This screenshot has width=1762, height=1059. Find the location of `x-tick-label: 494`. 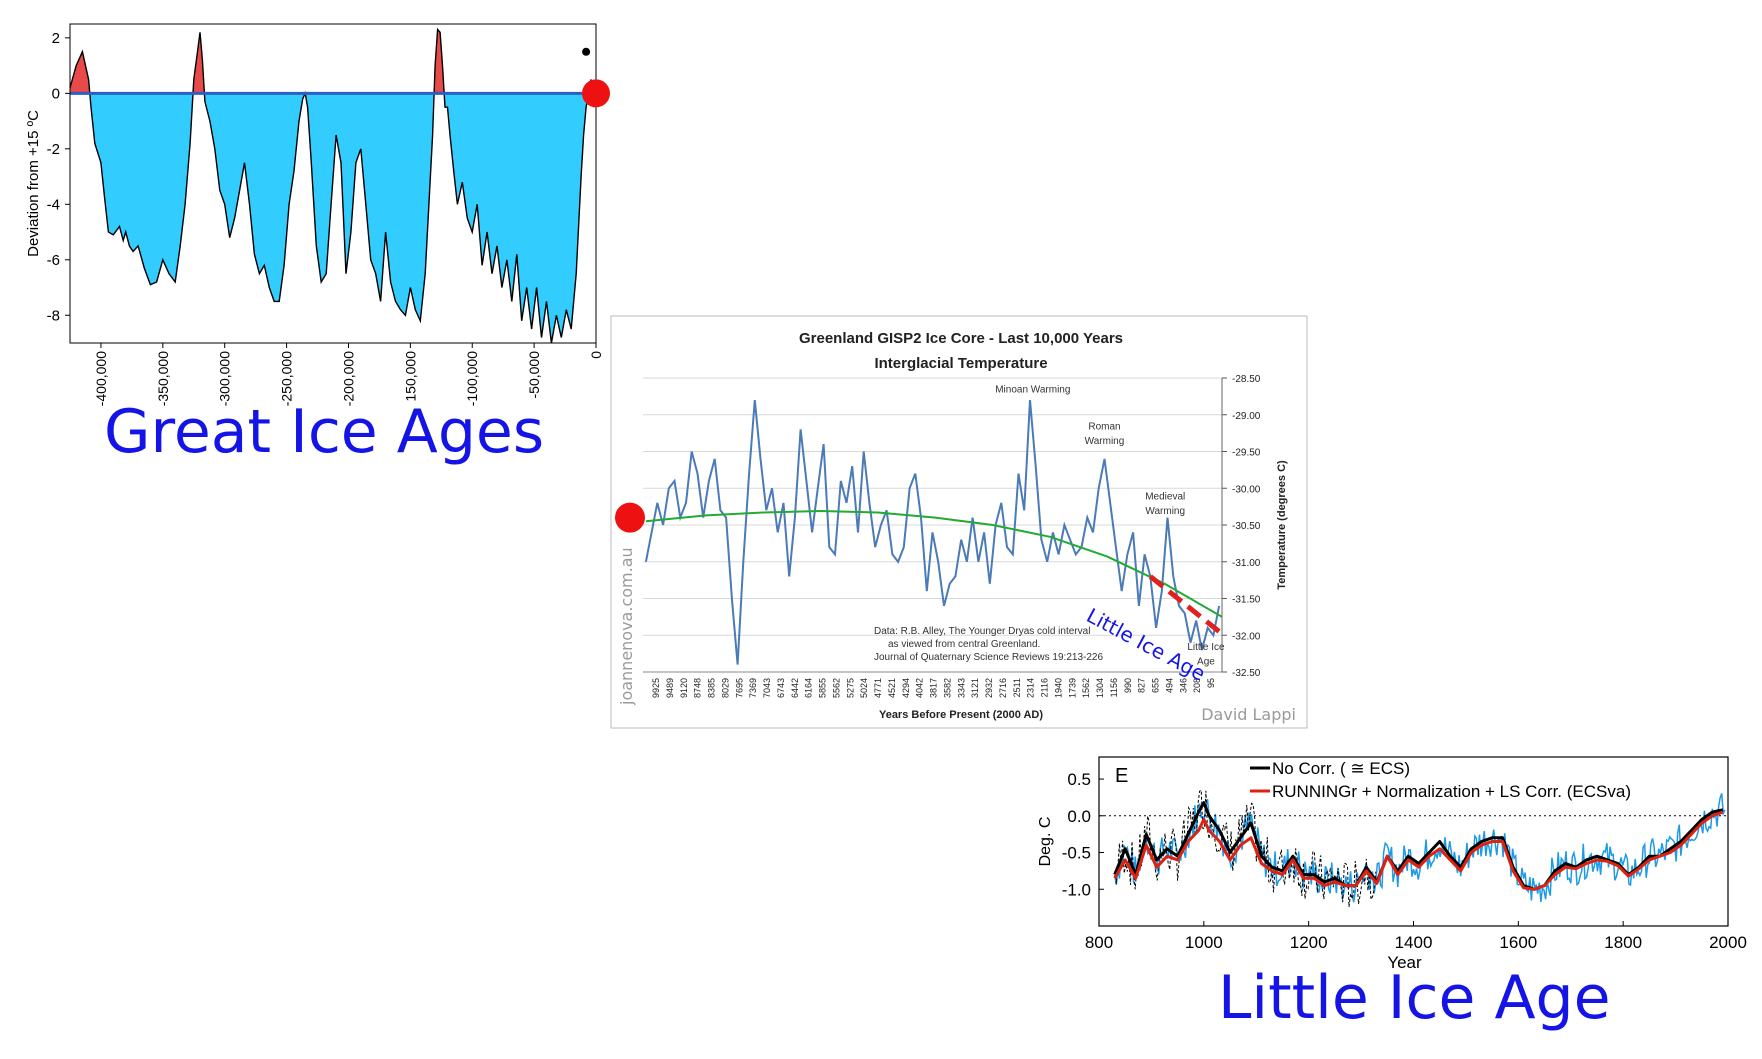

x-tick-label: 494 is located at coordinates (1169, 685).